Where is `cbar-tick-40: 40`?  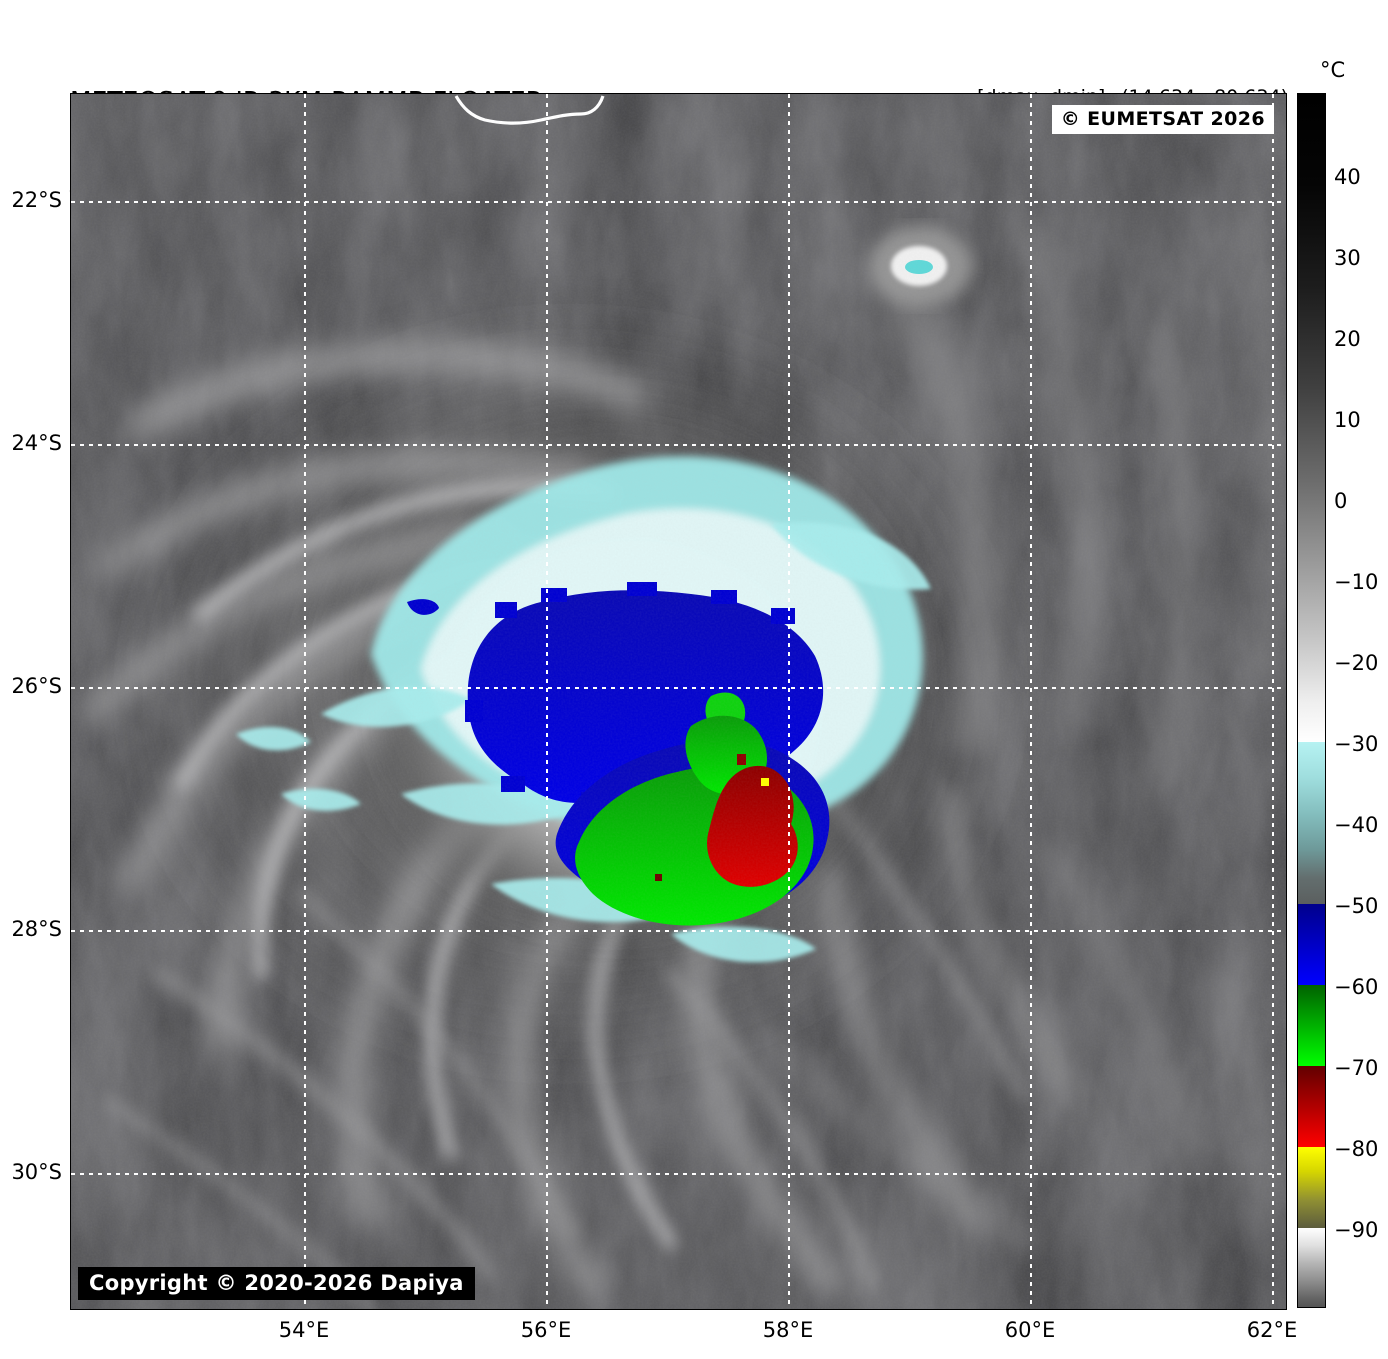
cbar-tick-40: 40 is located at coordinates (1347, 177).